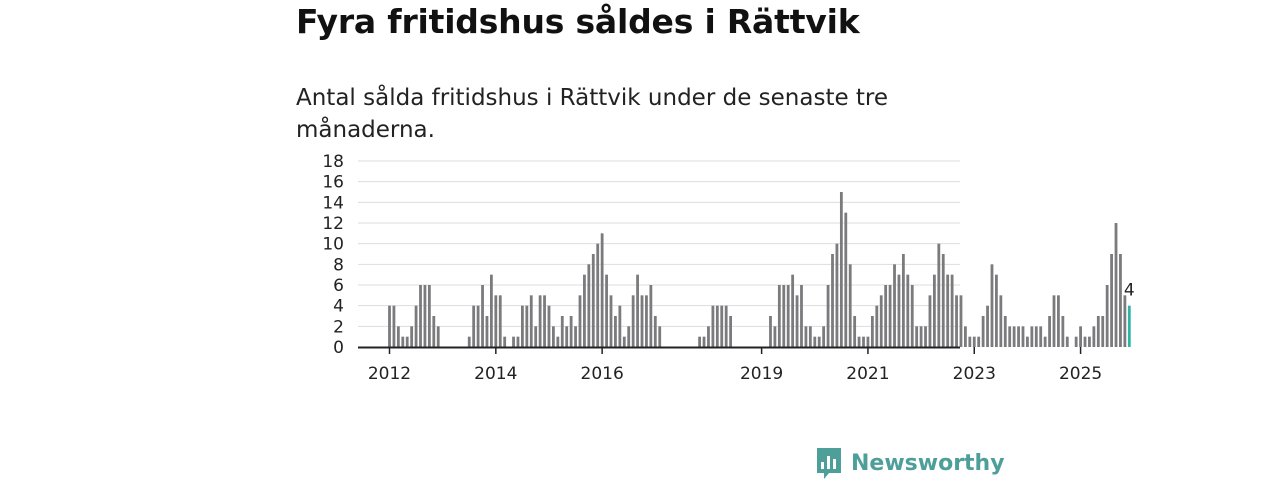  I want to click on newsworthy-logo: Newsworthy, so click(910, 463).